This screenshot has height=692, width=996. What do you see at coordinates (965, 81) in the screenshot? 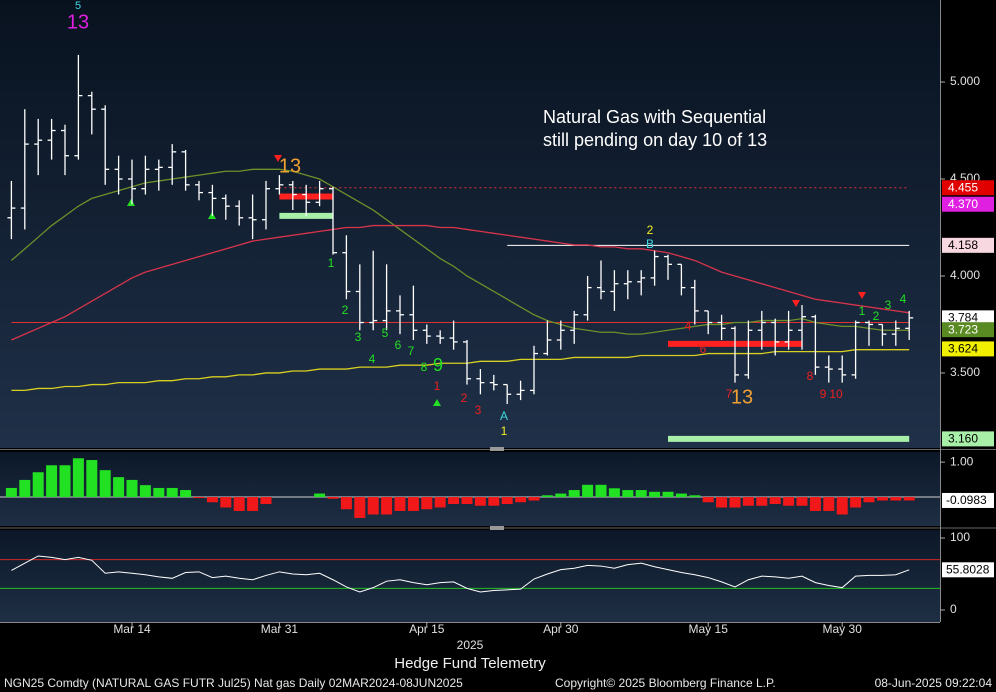
I see `y-tick-label: 5.000` at bounding box center [965, 81].